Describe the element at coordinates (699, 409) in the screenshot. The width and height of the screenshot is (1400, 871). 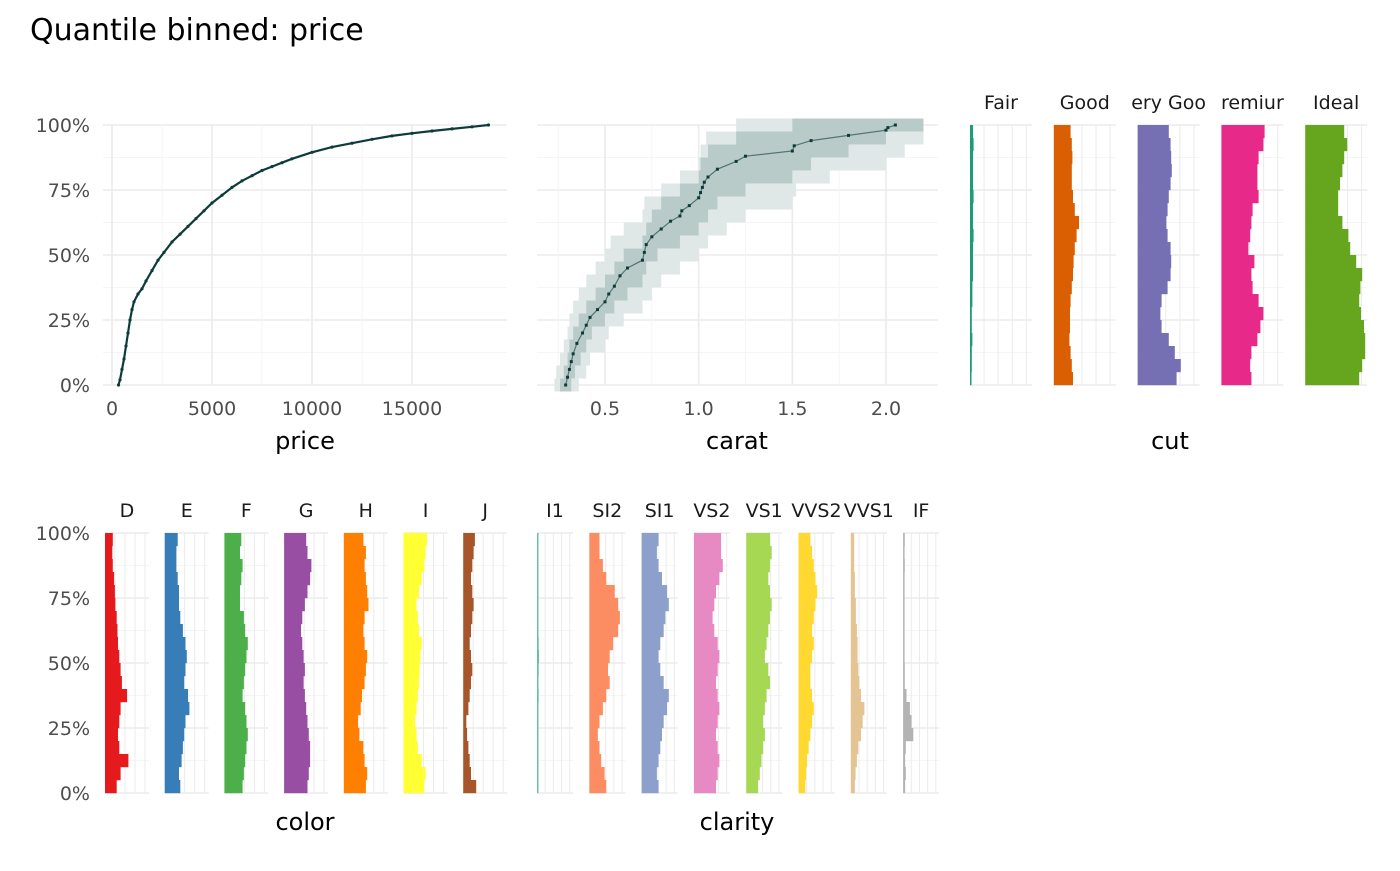
I see `x-tick-label: 1.0` at that location.